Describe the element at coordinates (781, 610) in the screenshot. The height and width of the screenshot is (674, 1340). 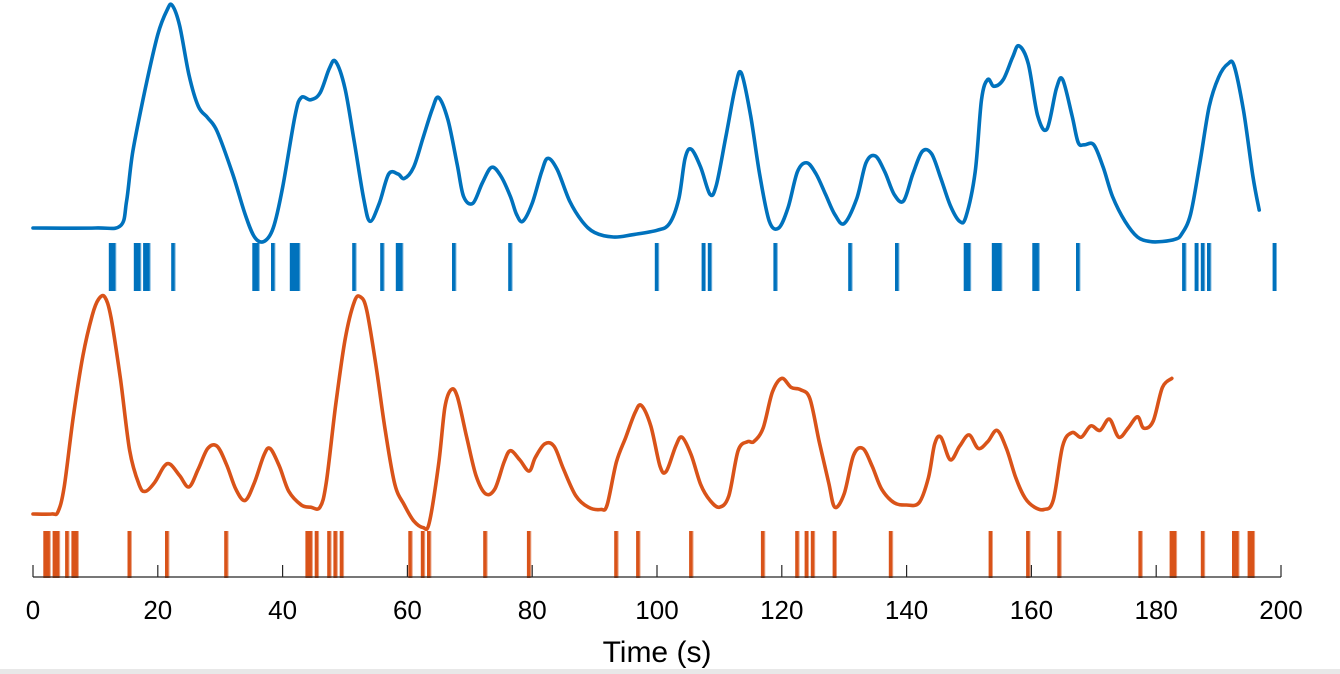
I see `x-tick-label: 120` at that location.